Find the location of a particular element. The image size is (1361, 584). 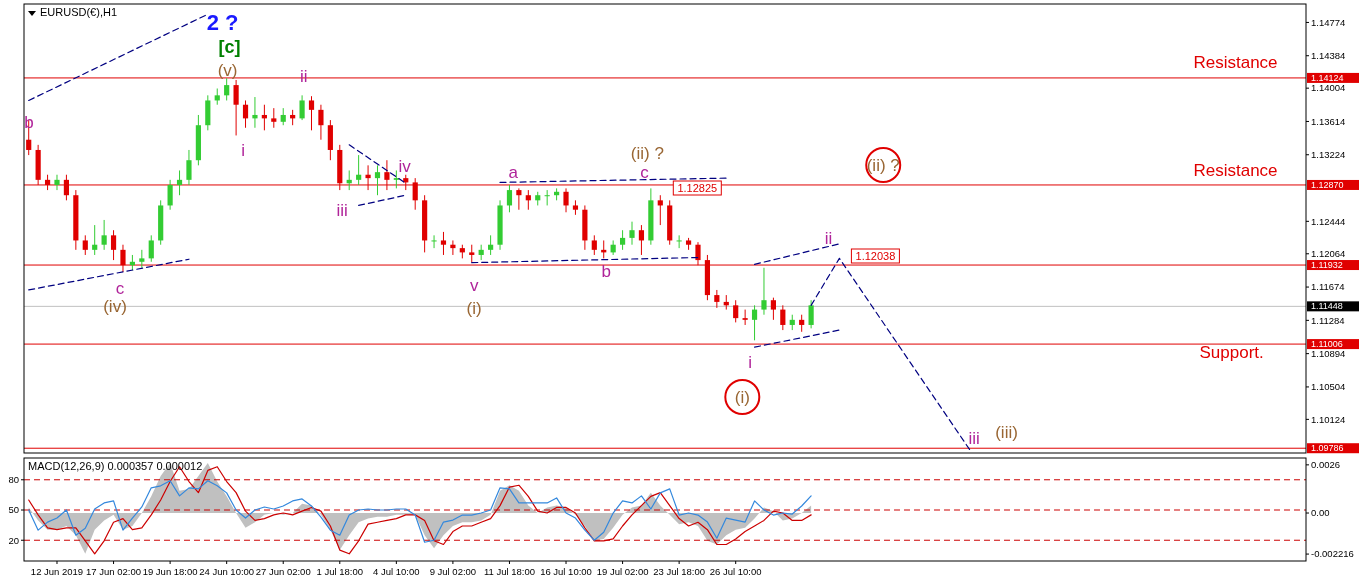

y-tick-label: 1.13224 is located at coordinates (1328, 155).